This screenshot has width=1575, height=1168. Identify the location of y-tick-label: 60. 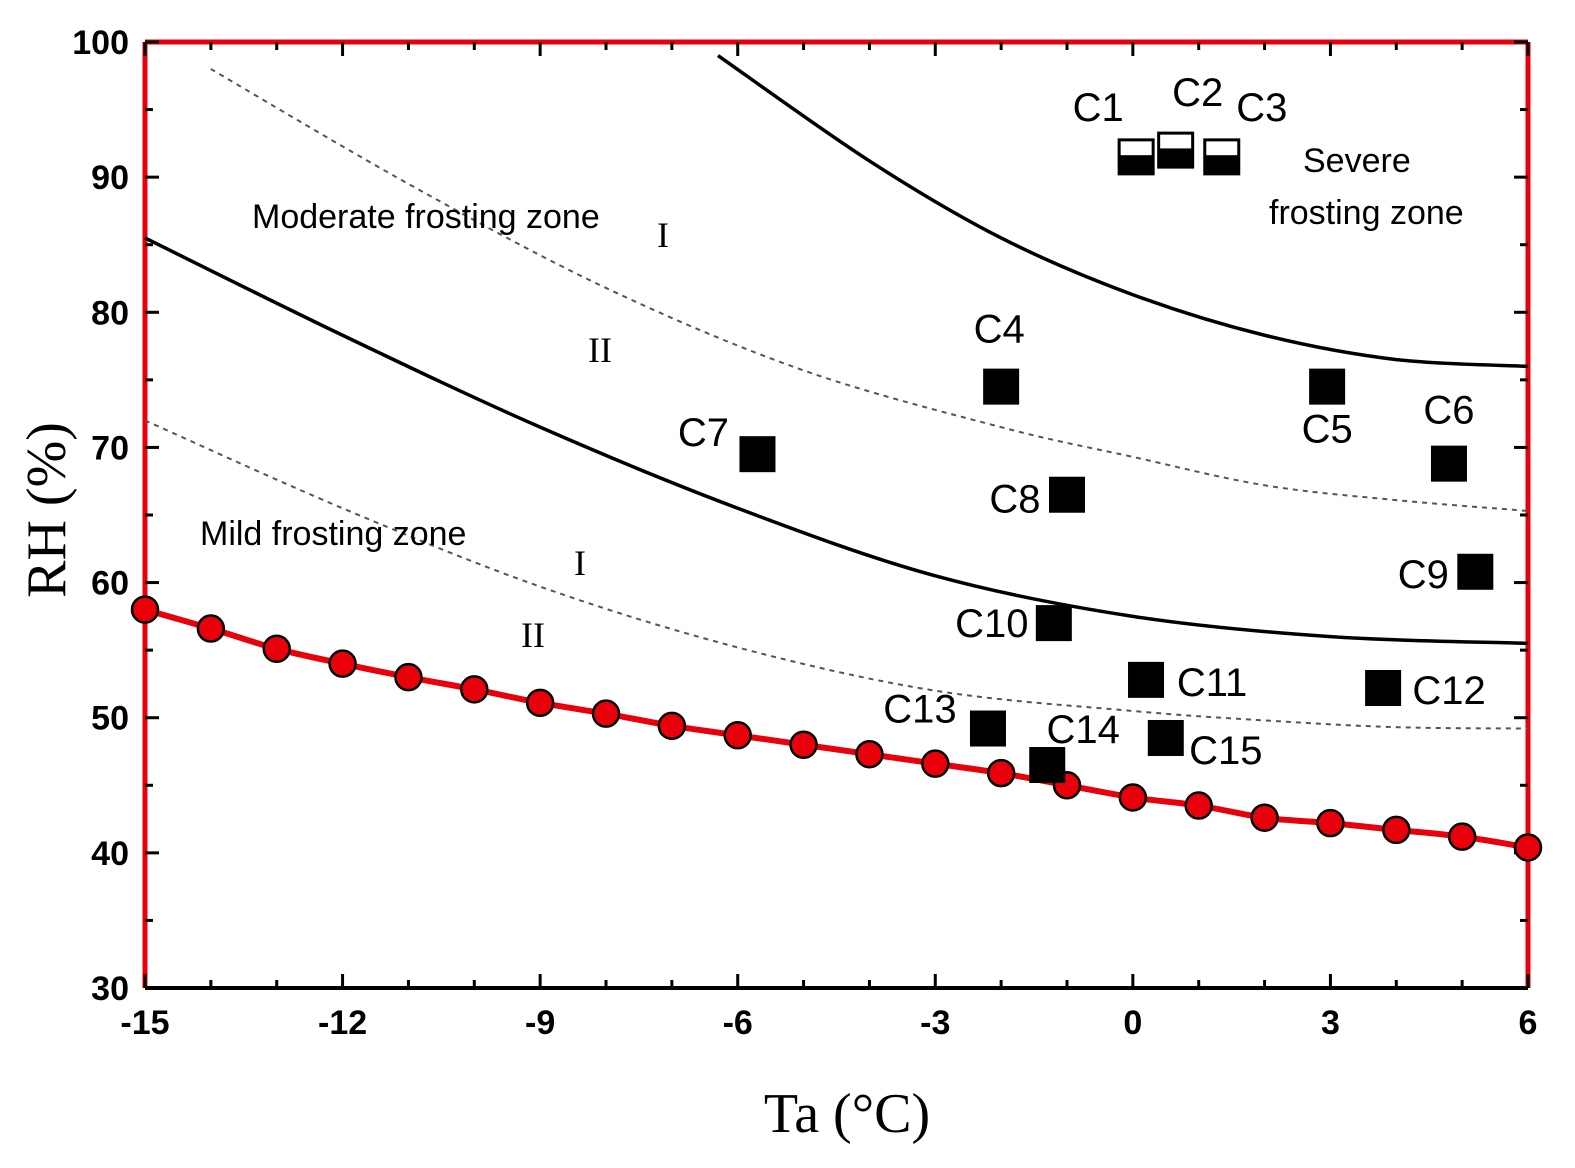
(110, 584).